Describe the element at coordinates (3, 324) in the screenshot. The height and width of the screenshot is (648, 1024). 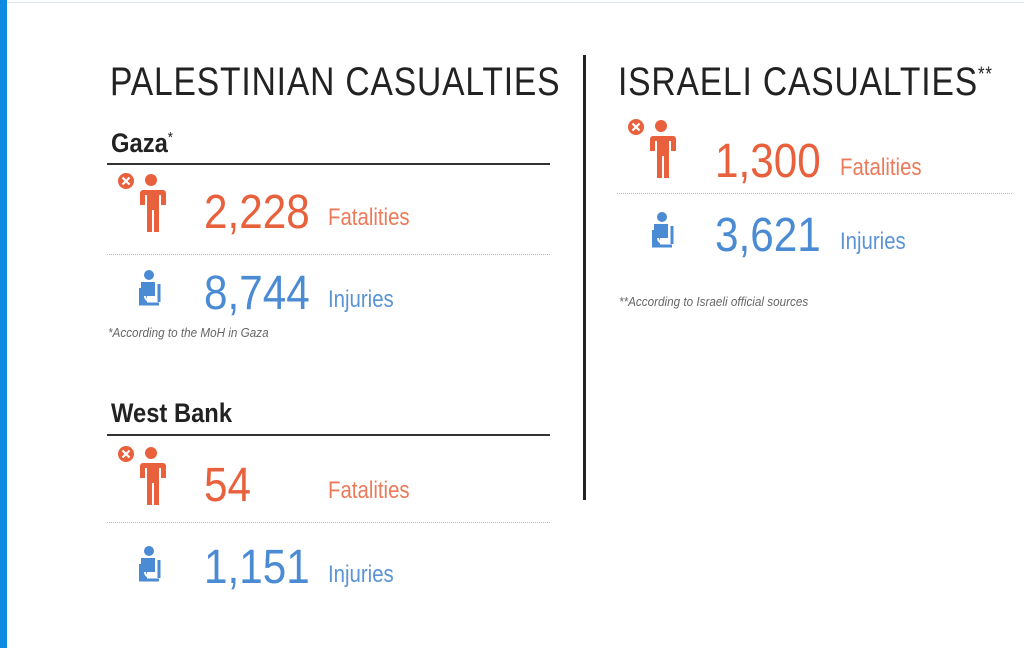
I see `accent-bar` at that location.